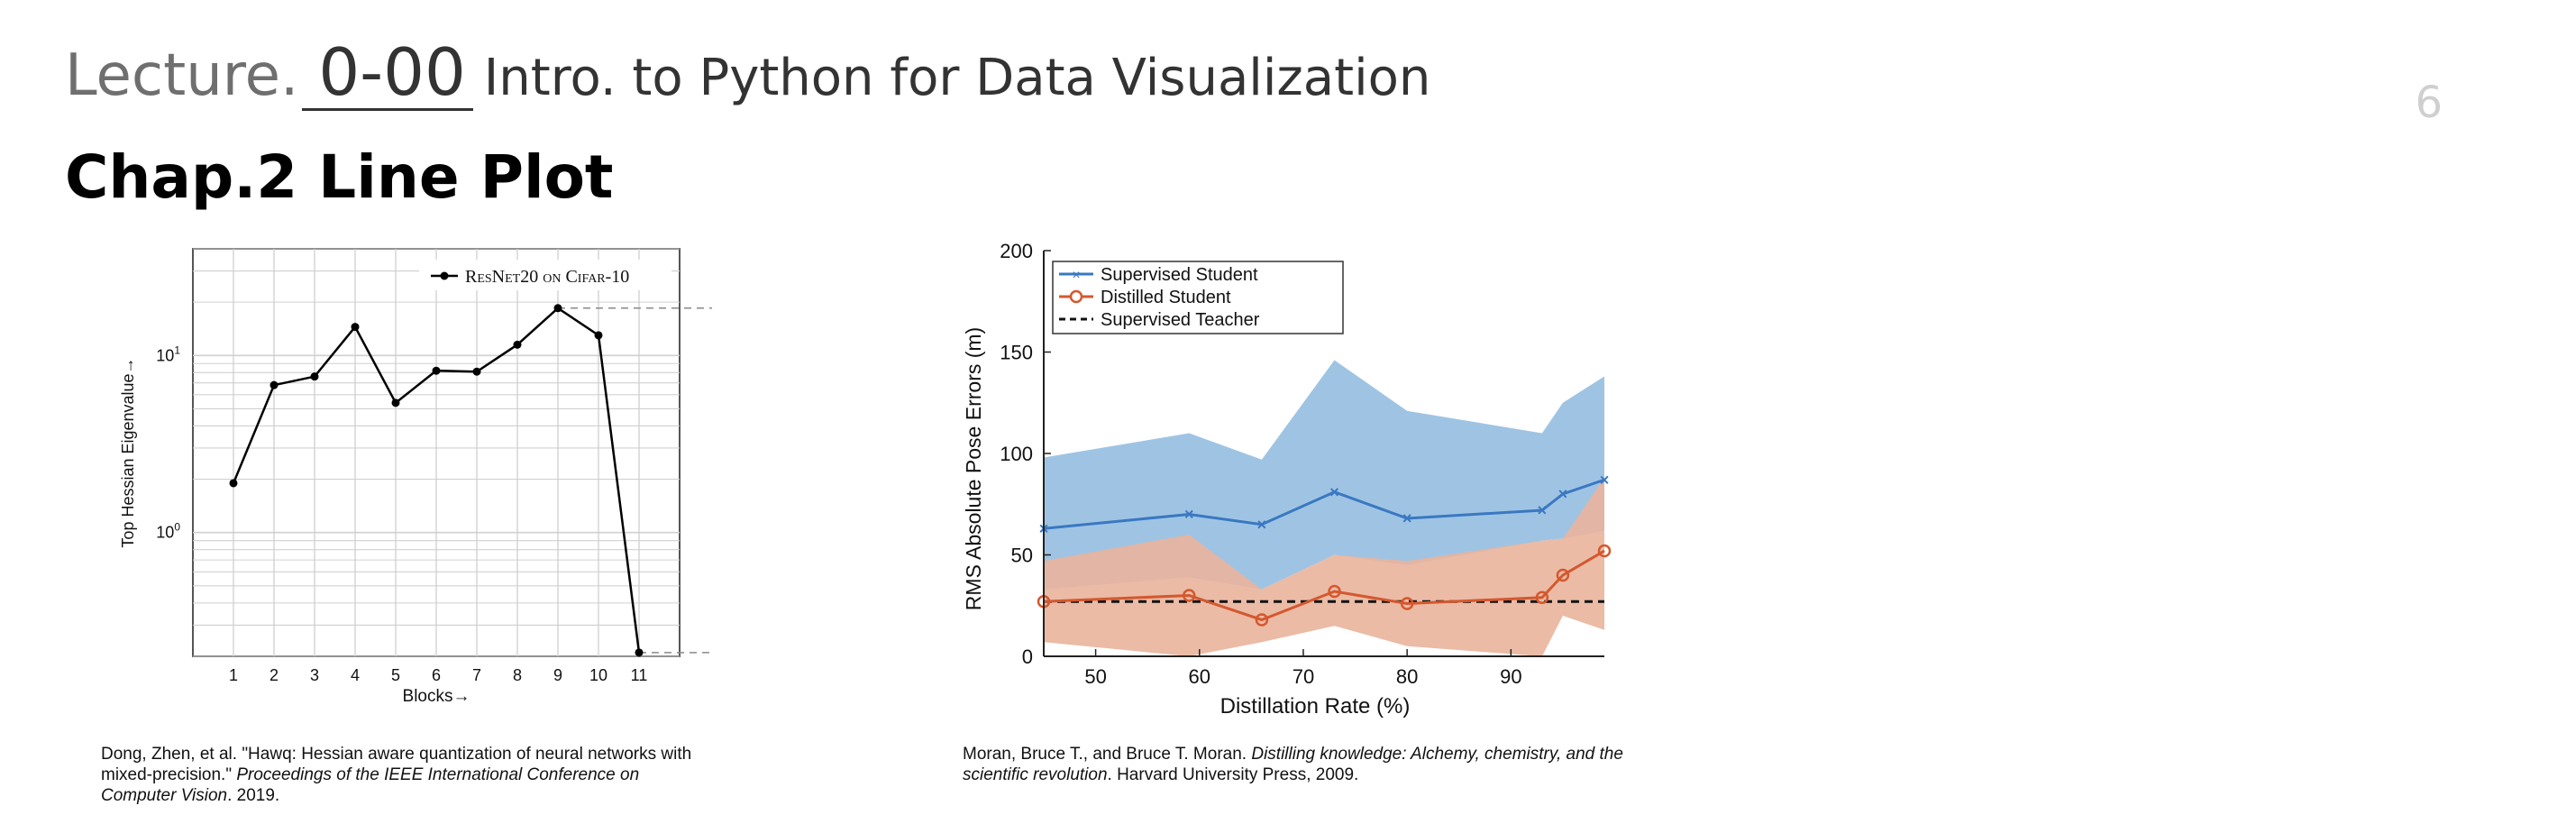  Describe the element at coordinates (598, 675) in the screenshot. I see `x-tick-label: 10` at that location.